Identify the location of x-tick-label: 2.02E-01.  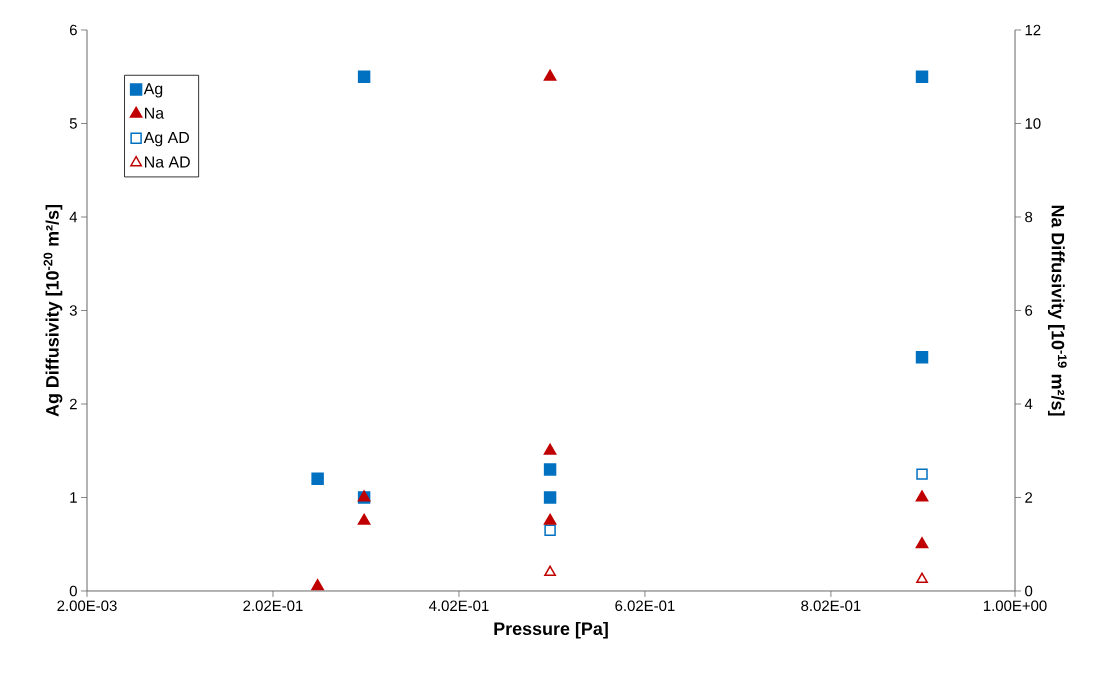
(273, 606).